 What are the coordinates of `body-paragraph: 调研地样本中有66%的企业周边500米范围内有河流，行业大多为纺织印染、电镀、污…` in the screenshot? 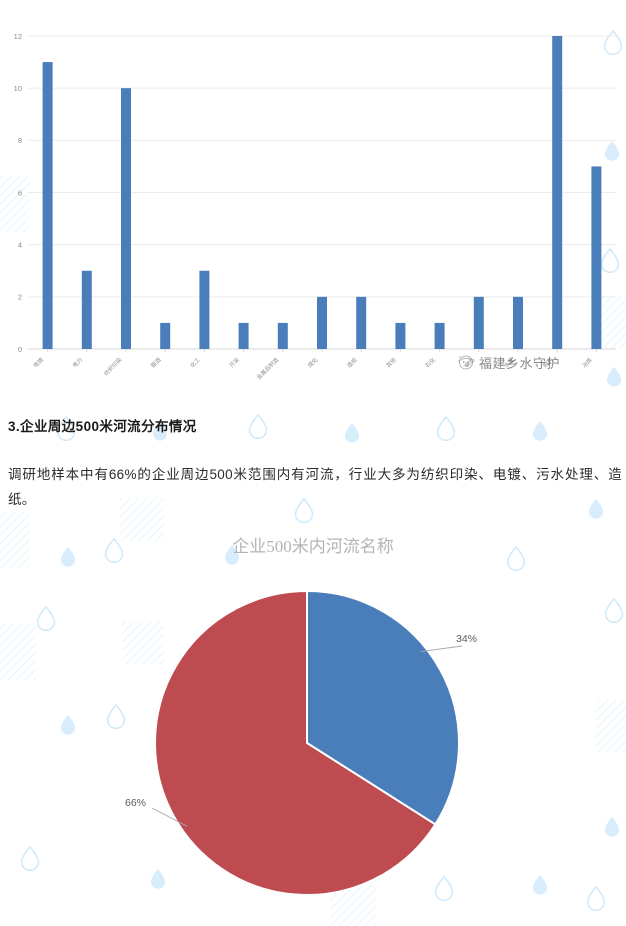 It's located at (315, 486).